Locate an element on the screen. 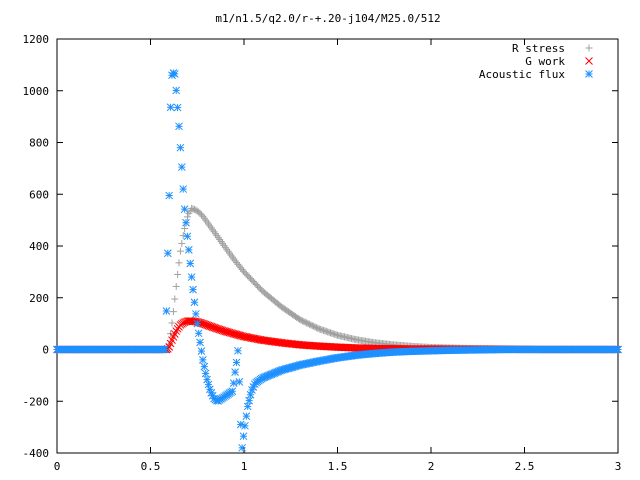  x-tick-label: 0.5 is located at coordinates (151, 466).